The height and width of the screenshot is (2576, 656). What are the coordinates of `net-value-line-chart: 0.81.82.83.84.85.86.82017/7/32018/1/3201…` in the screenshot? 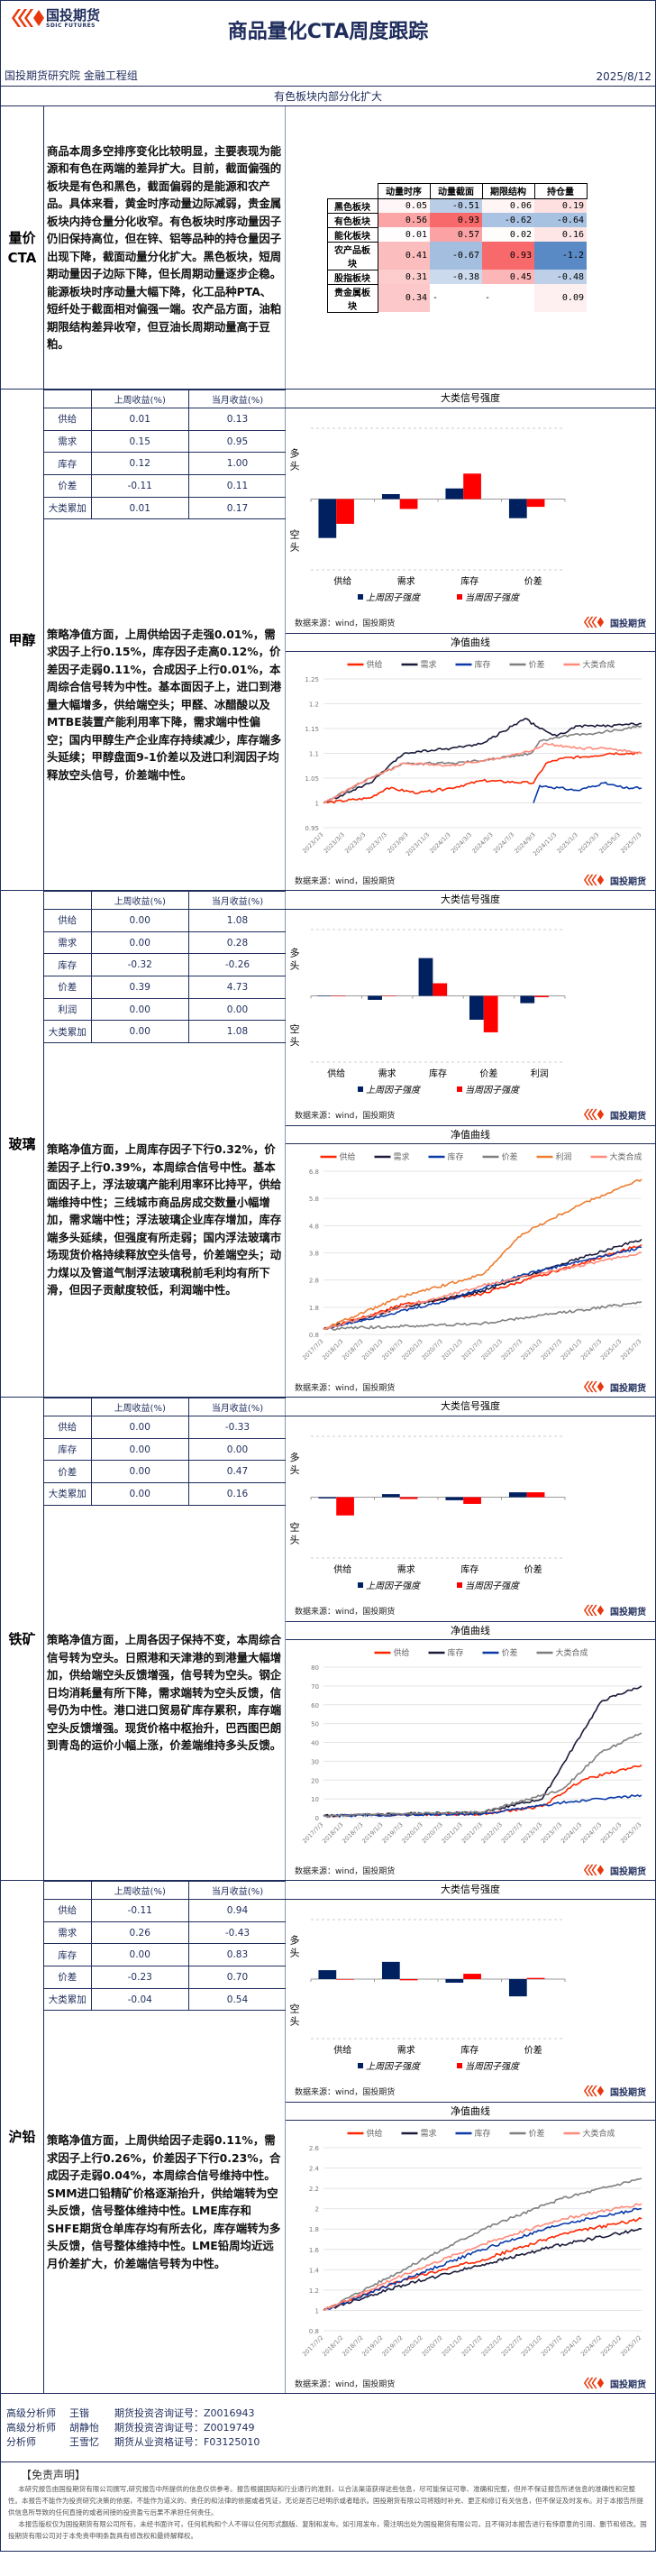 It's located at (471, 1256).